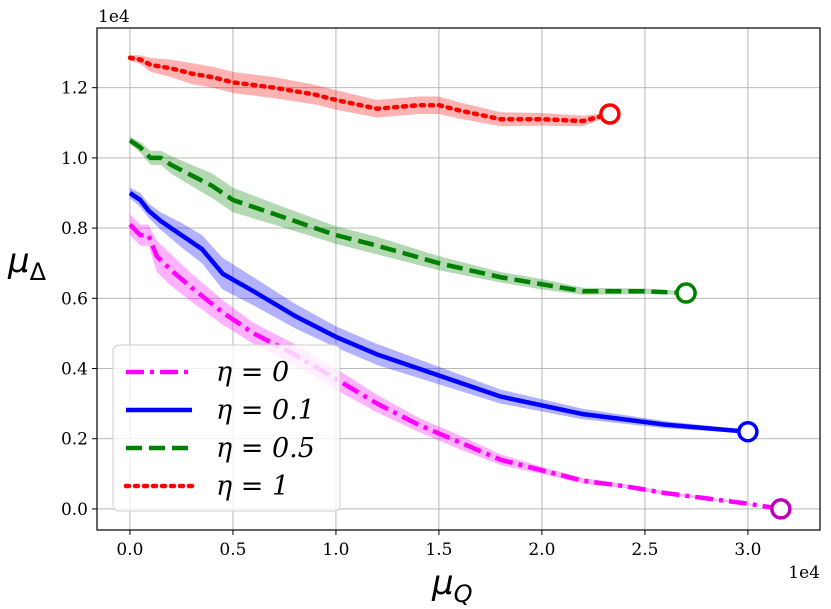  Describe the element at coordinates (438, 550) in the screenshot. I see `x-tick-label: 1.5` at that location.